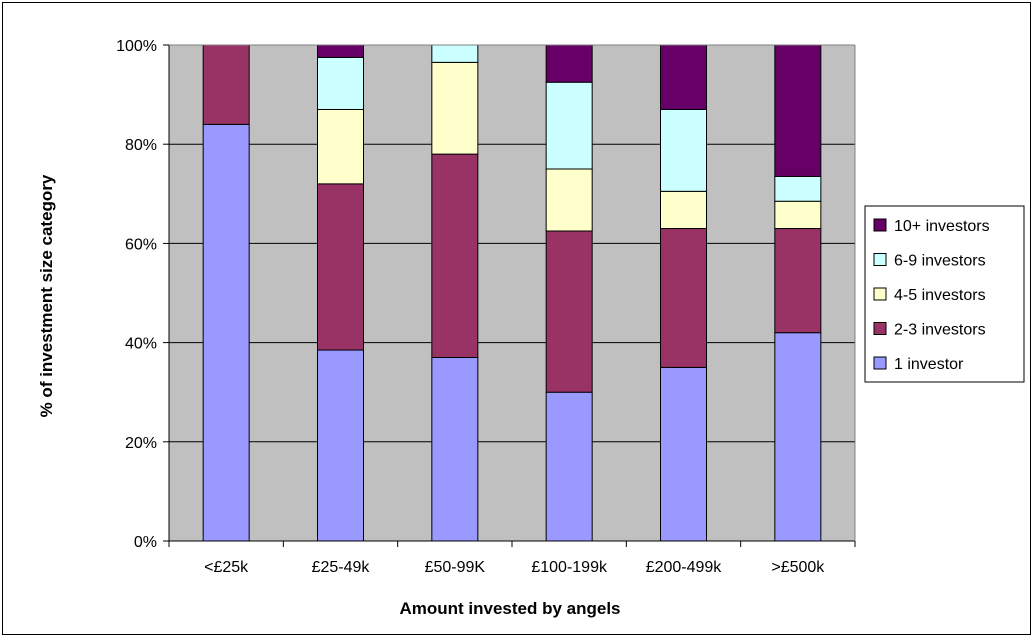 The width and height of the screenshot is (1034, 639). What do you see at coordinates (940, 330) in the screenshot?
I see `legend-label: 2-3 investors` at bounding box center [940, 330].